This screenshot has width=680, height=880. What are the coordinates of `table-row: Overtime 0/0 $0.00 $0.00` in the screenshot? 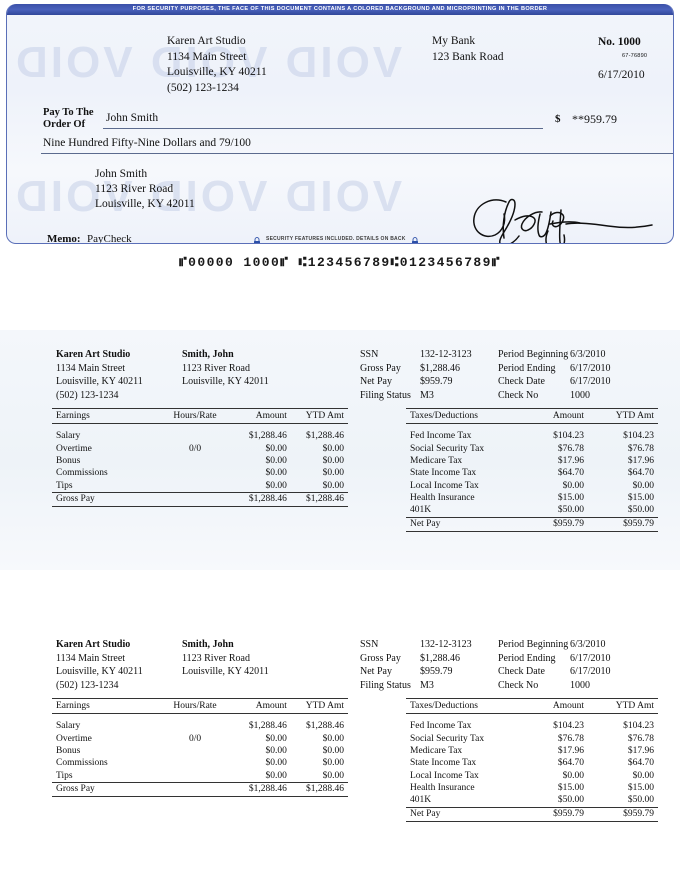 It's located at (200, 738).